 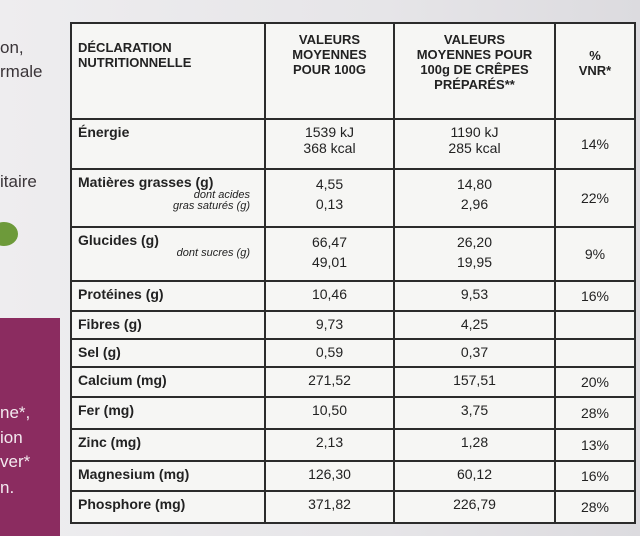 I want to click on value-cell: 1539 kJ 368 kcal, so click(x=329, y=144).